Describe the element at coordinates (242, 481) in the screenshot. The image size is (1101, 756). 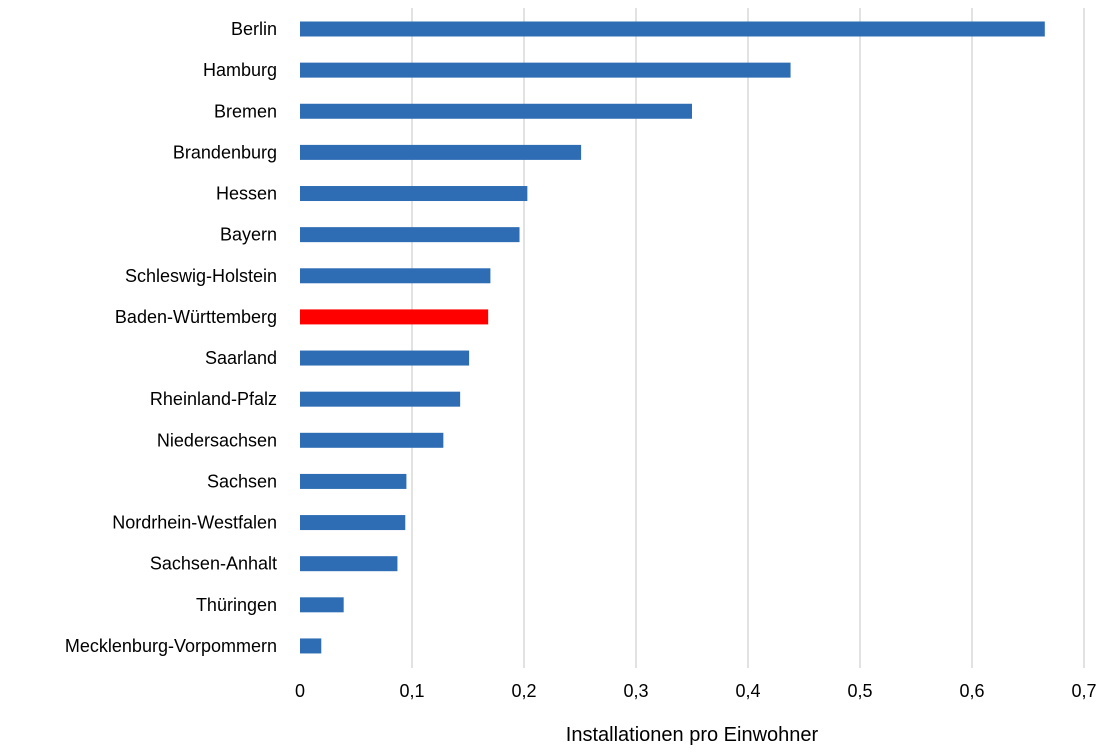
I see `category-label: Sachsen` at that location.